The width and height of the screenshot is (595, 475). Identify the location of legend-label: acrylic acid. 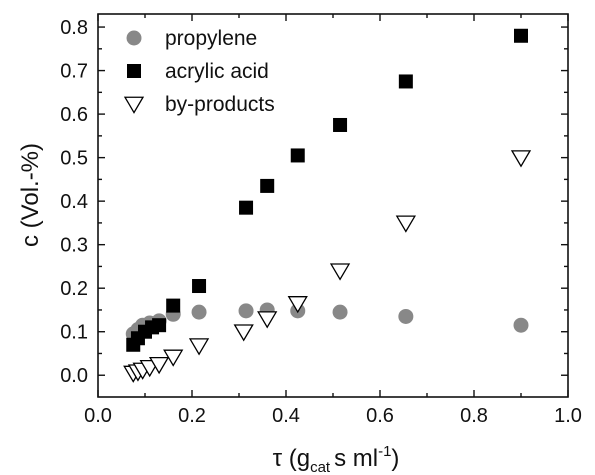
(217, 71).